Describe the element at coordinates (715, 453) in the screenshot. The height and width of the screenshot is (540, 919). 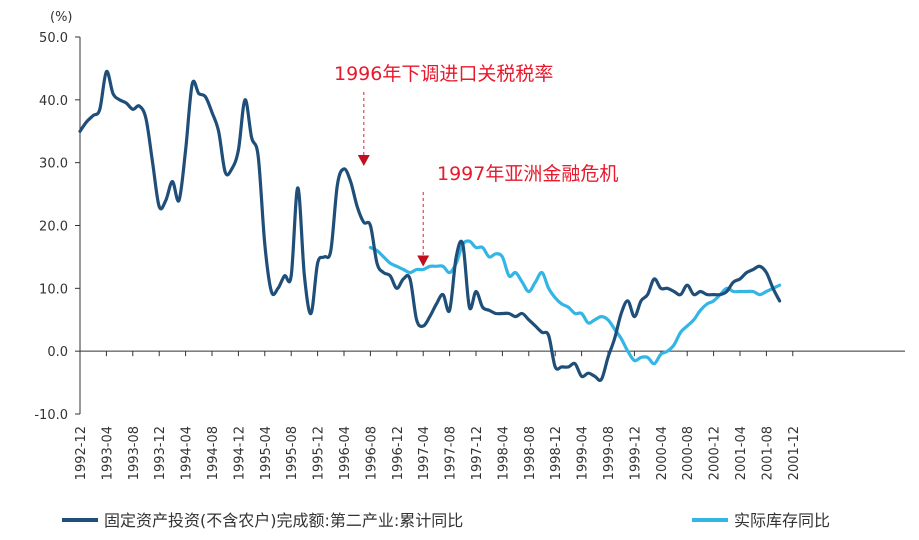
I see `x-tick-label: 2000-12` at that location.